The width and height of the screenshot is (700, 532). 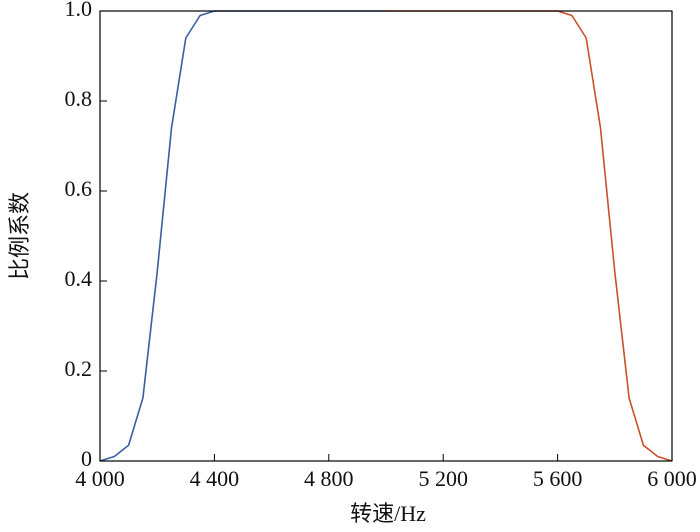 I want to click on y-tick-label: 1.0, so click(x=79, y=10).